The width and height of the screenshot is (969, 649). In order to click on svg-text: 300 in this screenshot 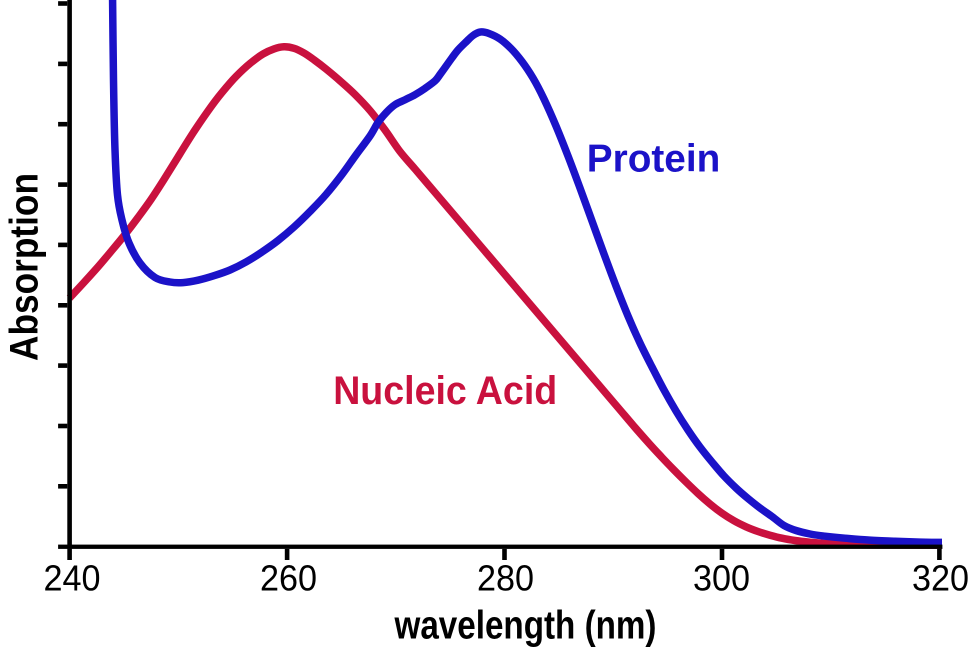, I will do `click(721, 578)`.